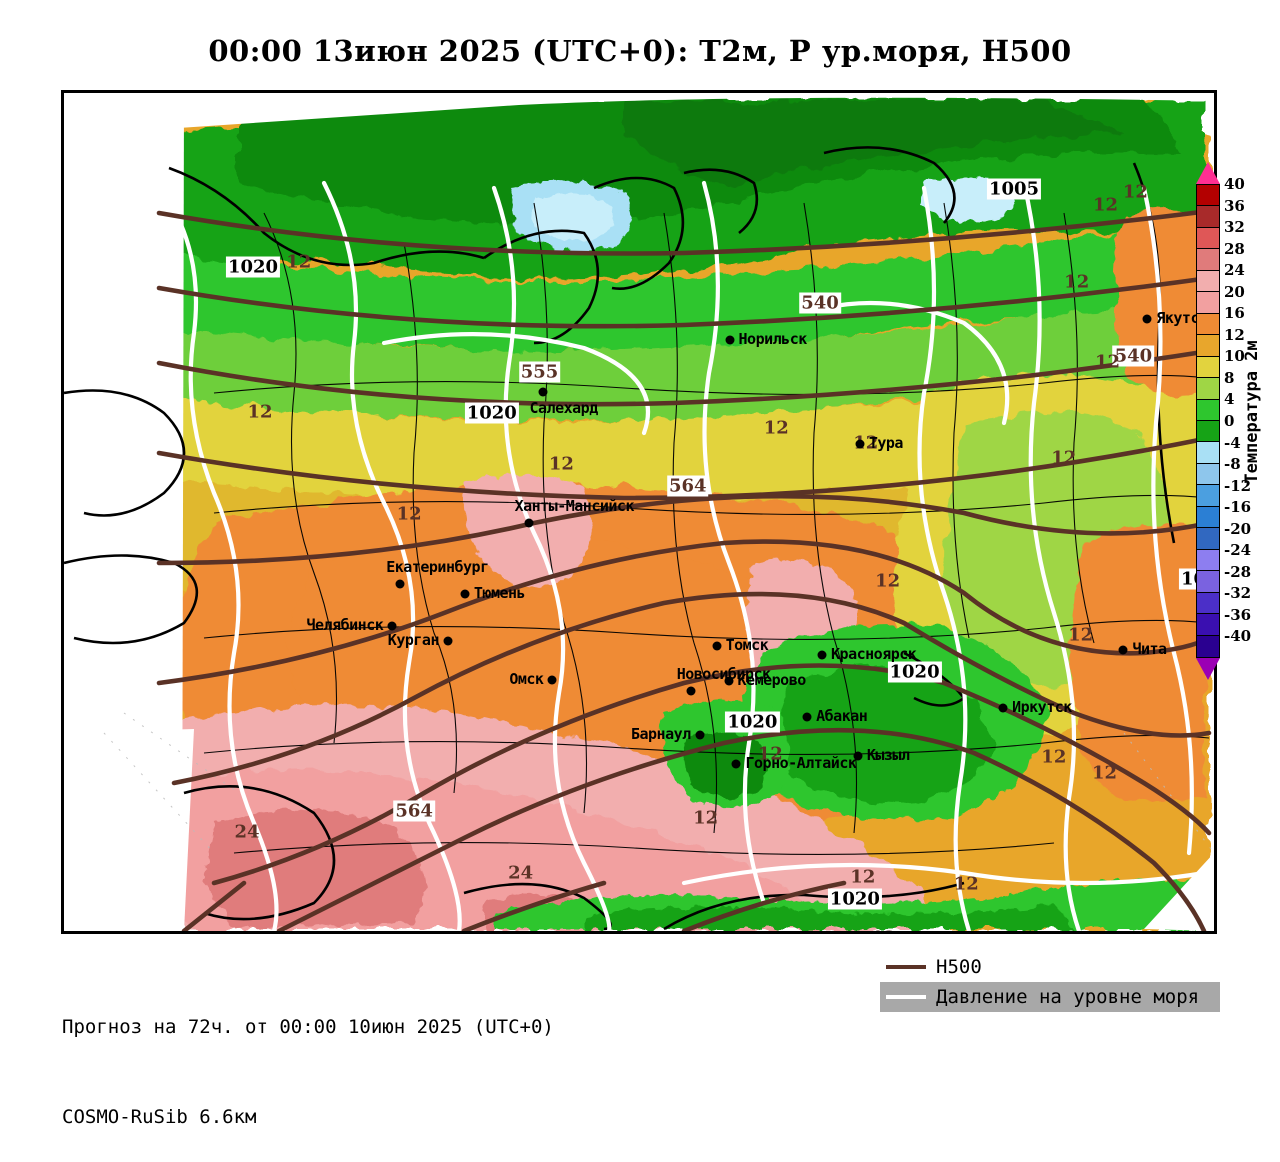 The width and height of the screenshot is (1280, 1162). What do you see at coordinates (1238, 614) in the screenshot?
I see `colorbar-tick-label: -36` at bounding box center [1238, 614].